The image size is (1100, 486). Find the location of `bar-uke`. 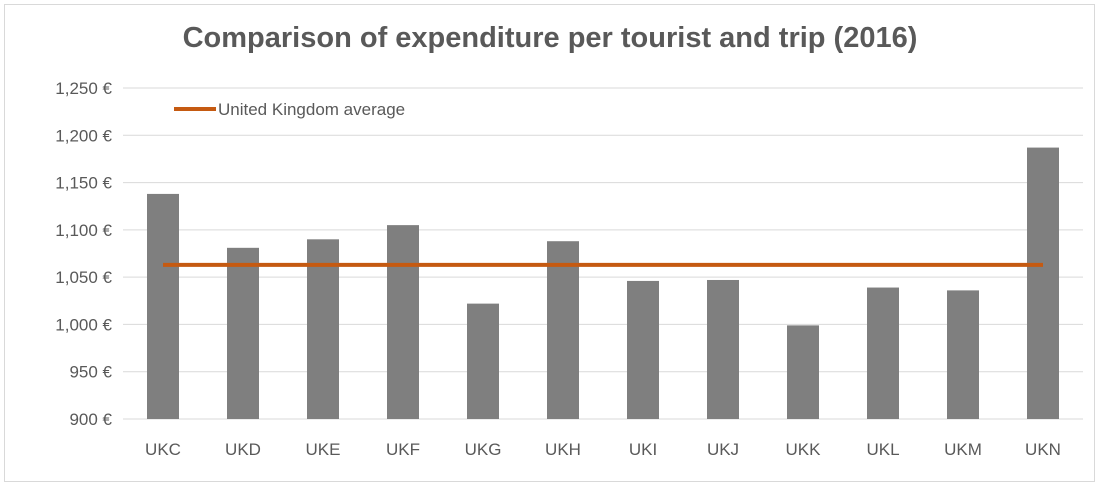

bar-uke is located at coordinates (323, 329).